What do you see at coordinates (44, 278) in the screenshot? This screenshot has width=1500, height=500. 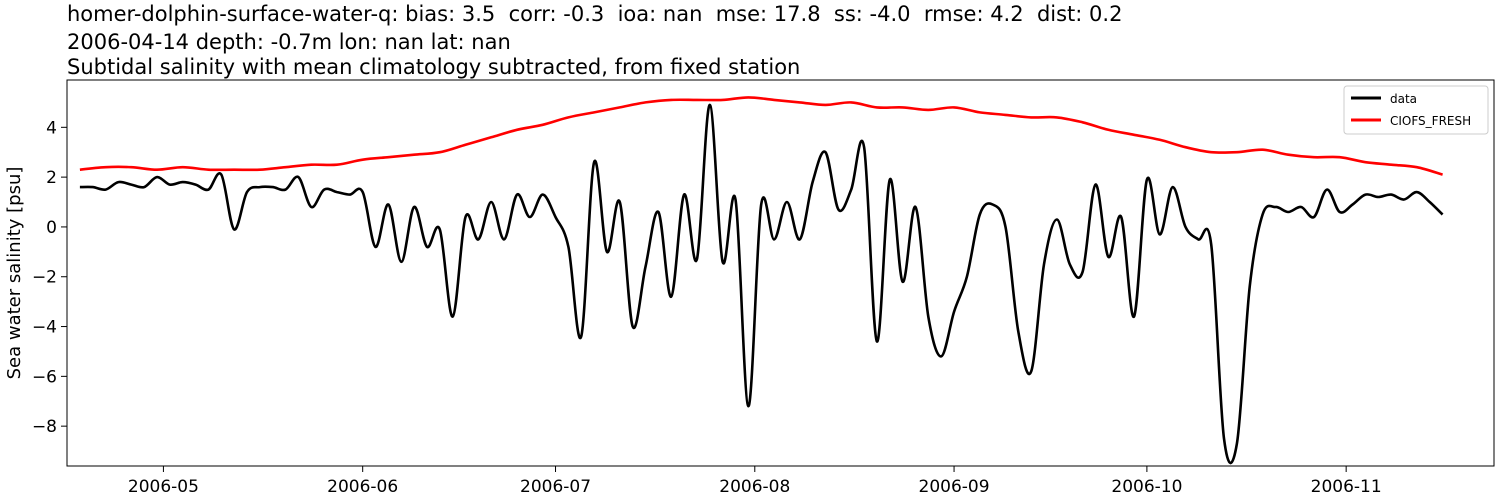 I see `y-tick-label: −2` at bounding box center [44, 278].